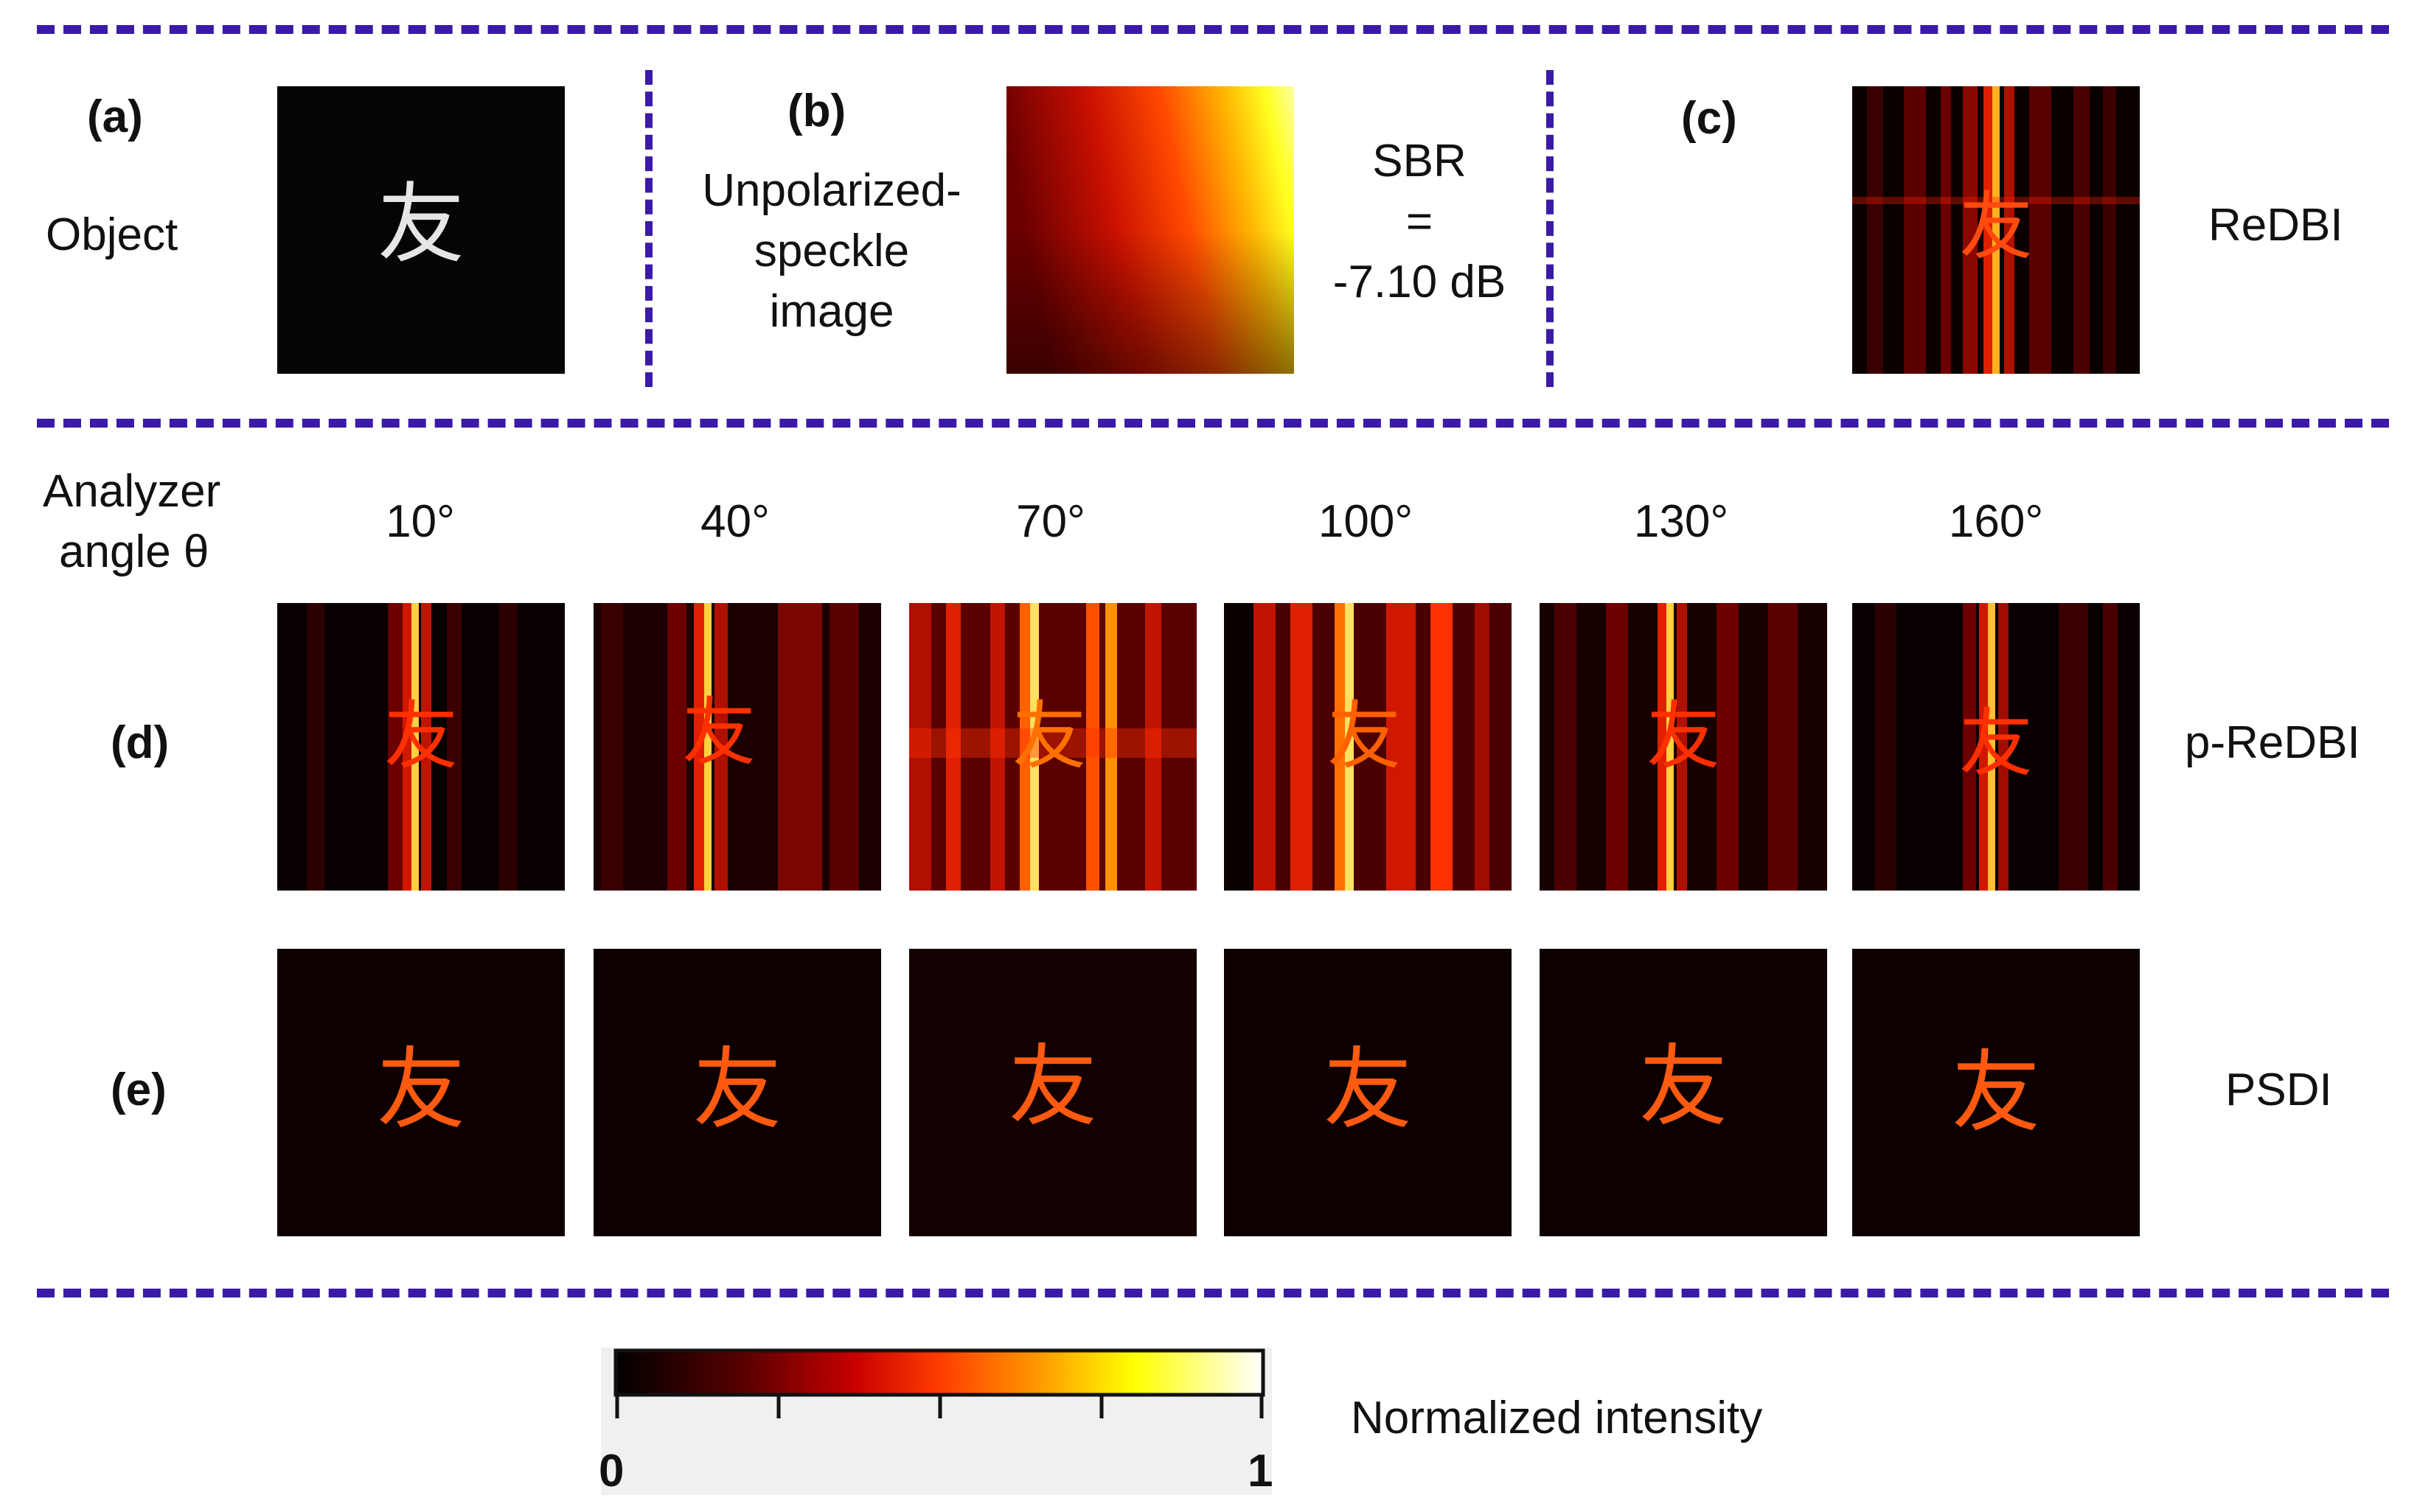 This screenshot has width=2417, height=1512. What do you see at coordinates (1213, 1293) in the screenshot?
I see `divider-bottom` at bounding box center [1213, 1293].